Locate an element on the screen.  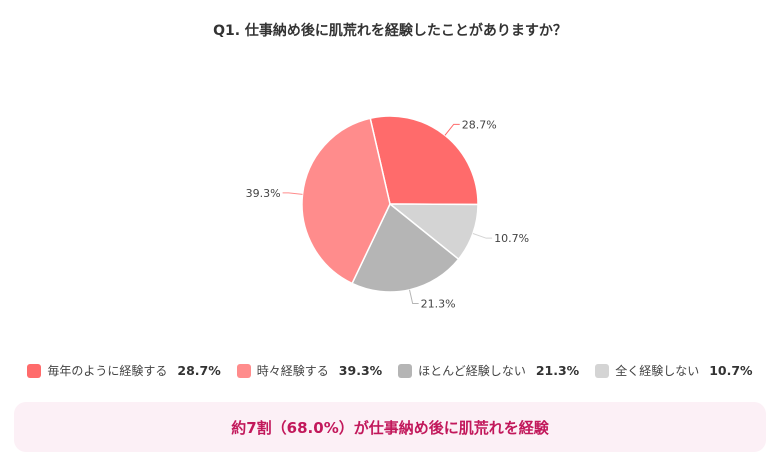
legend-value: 39.3% is located at coordinates (360, 370).